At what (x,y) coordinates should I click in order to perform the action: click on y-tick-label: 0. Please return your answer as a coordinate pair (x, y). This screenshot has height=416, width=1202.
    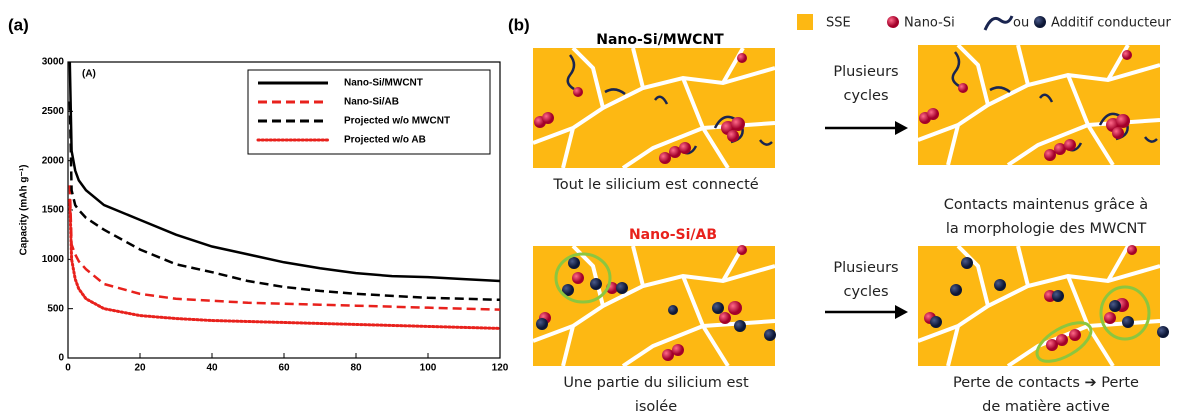
    Looking at the image, I should click on (61, 358).